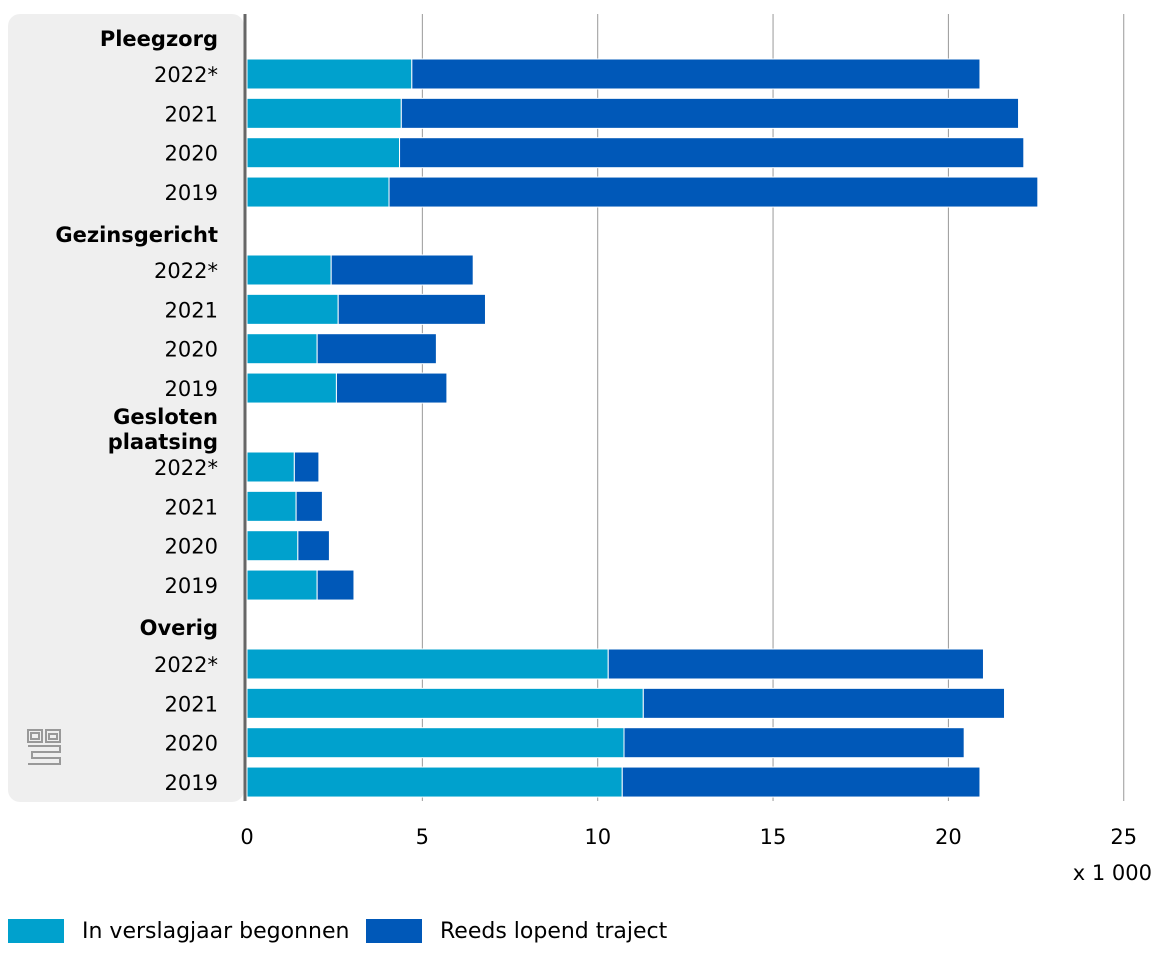  Describe the element at coordinates (165, 417) in the screenshot. I see `group-label: Gesloten` at that location.